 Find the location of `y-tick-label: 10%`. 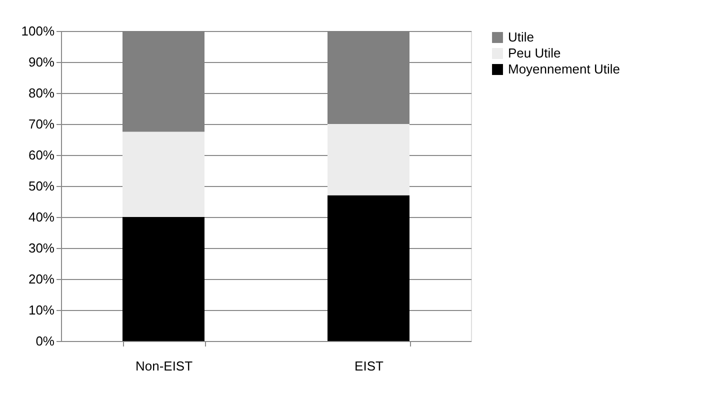

y-tick-label: 10% is located at coordinates (41, 310).